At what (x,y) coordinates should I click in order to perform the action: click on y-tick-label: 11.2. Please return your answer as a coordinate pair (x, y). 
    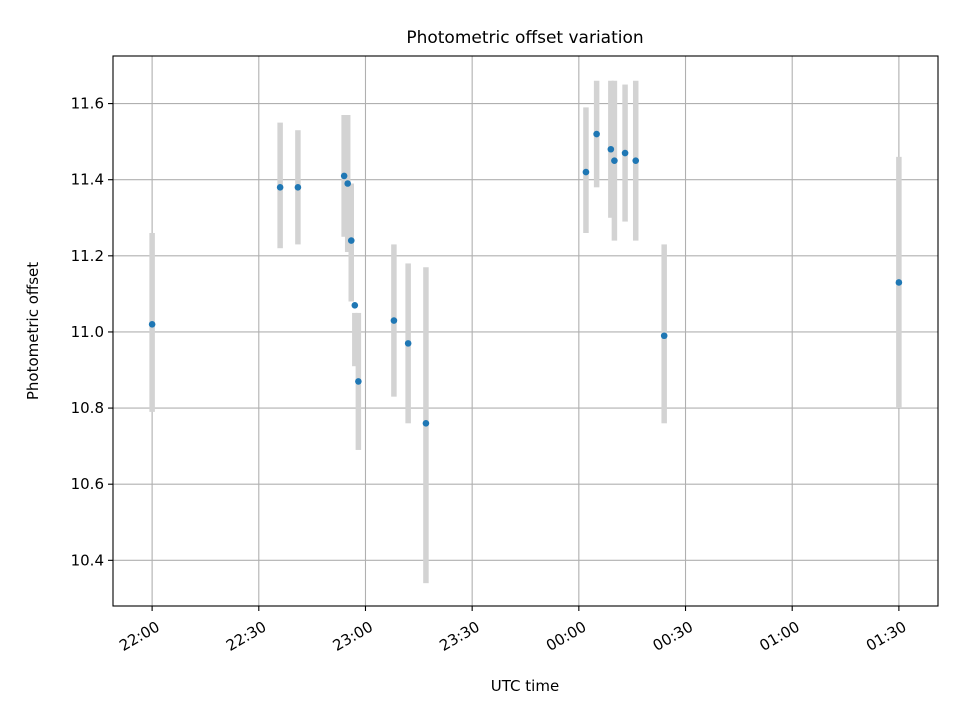
    Looking at the image, I should click on (87, 256).